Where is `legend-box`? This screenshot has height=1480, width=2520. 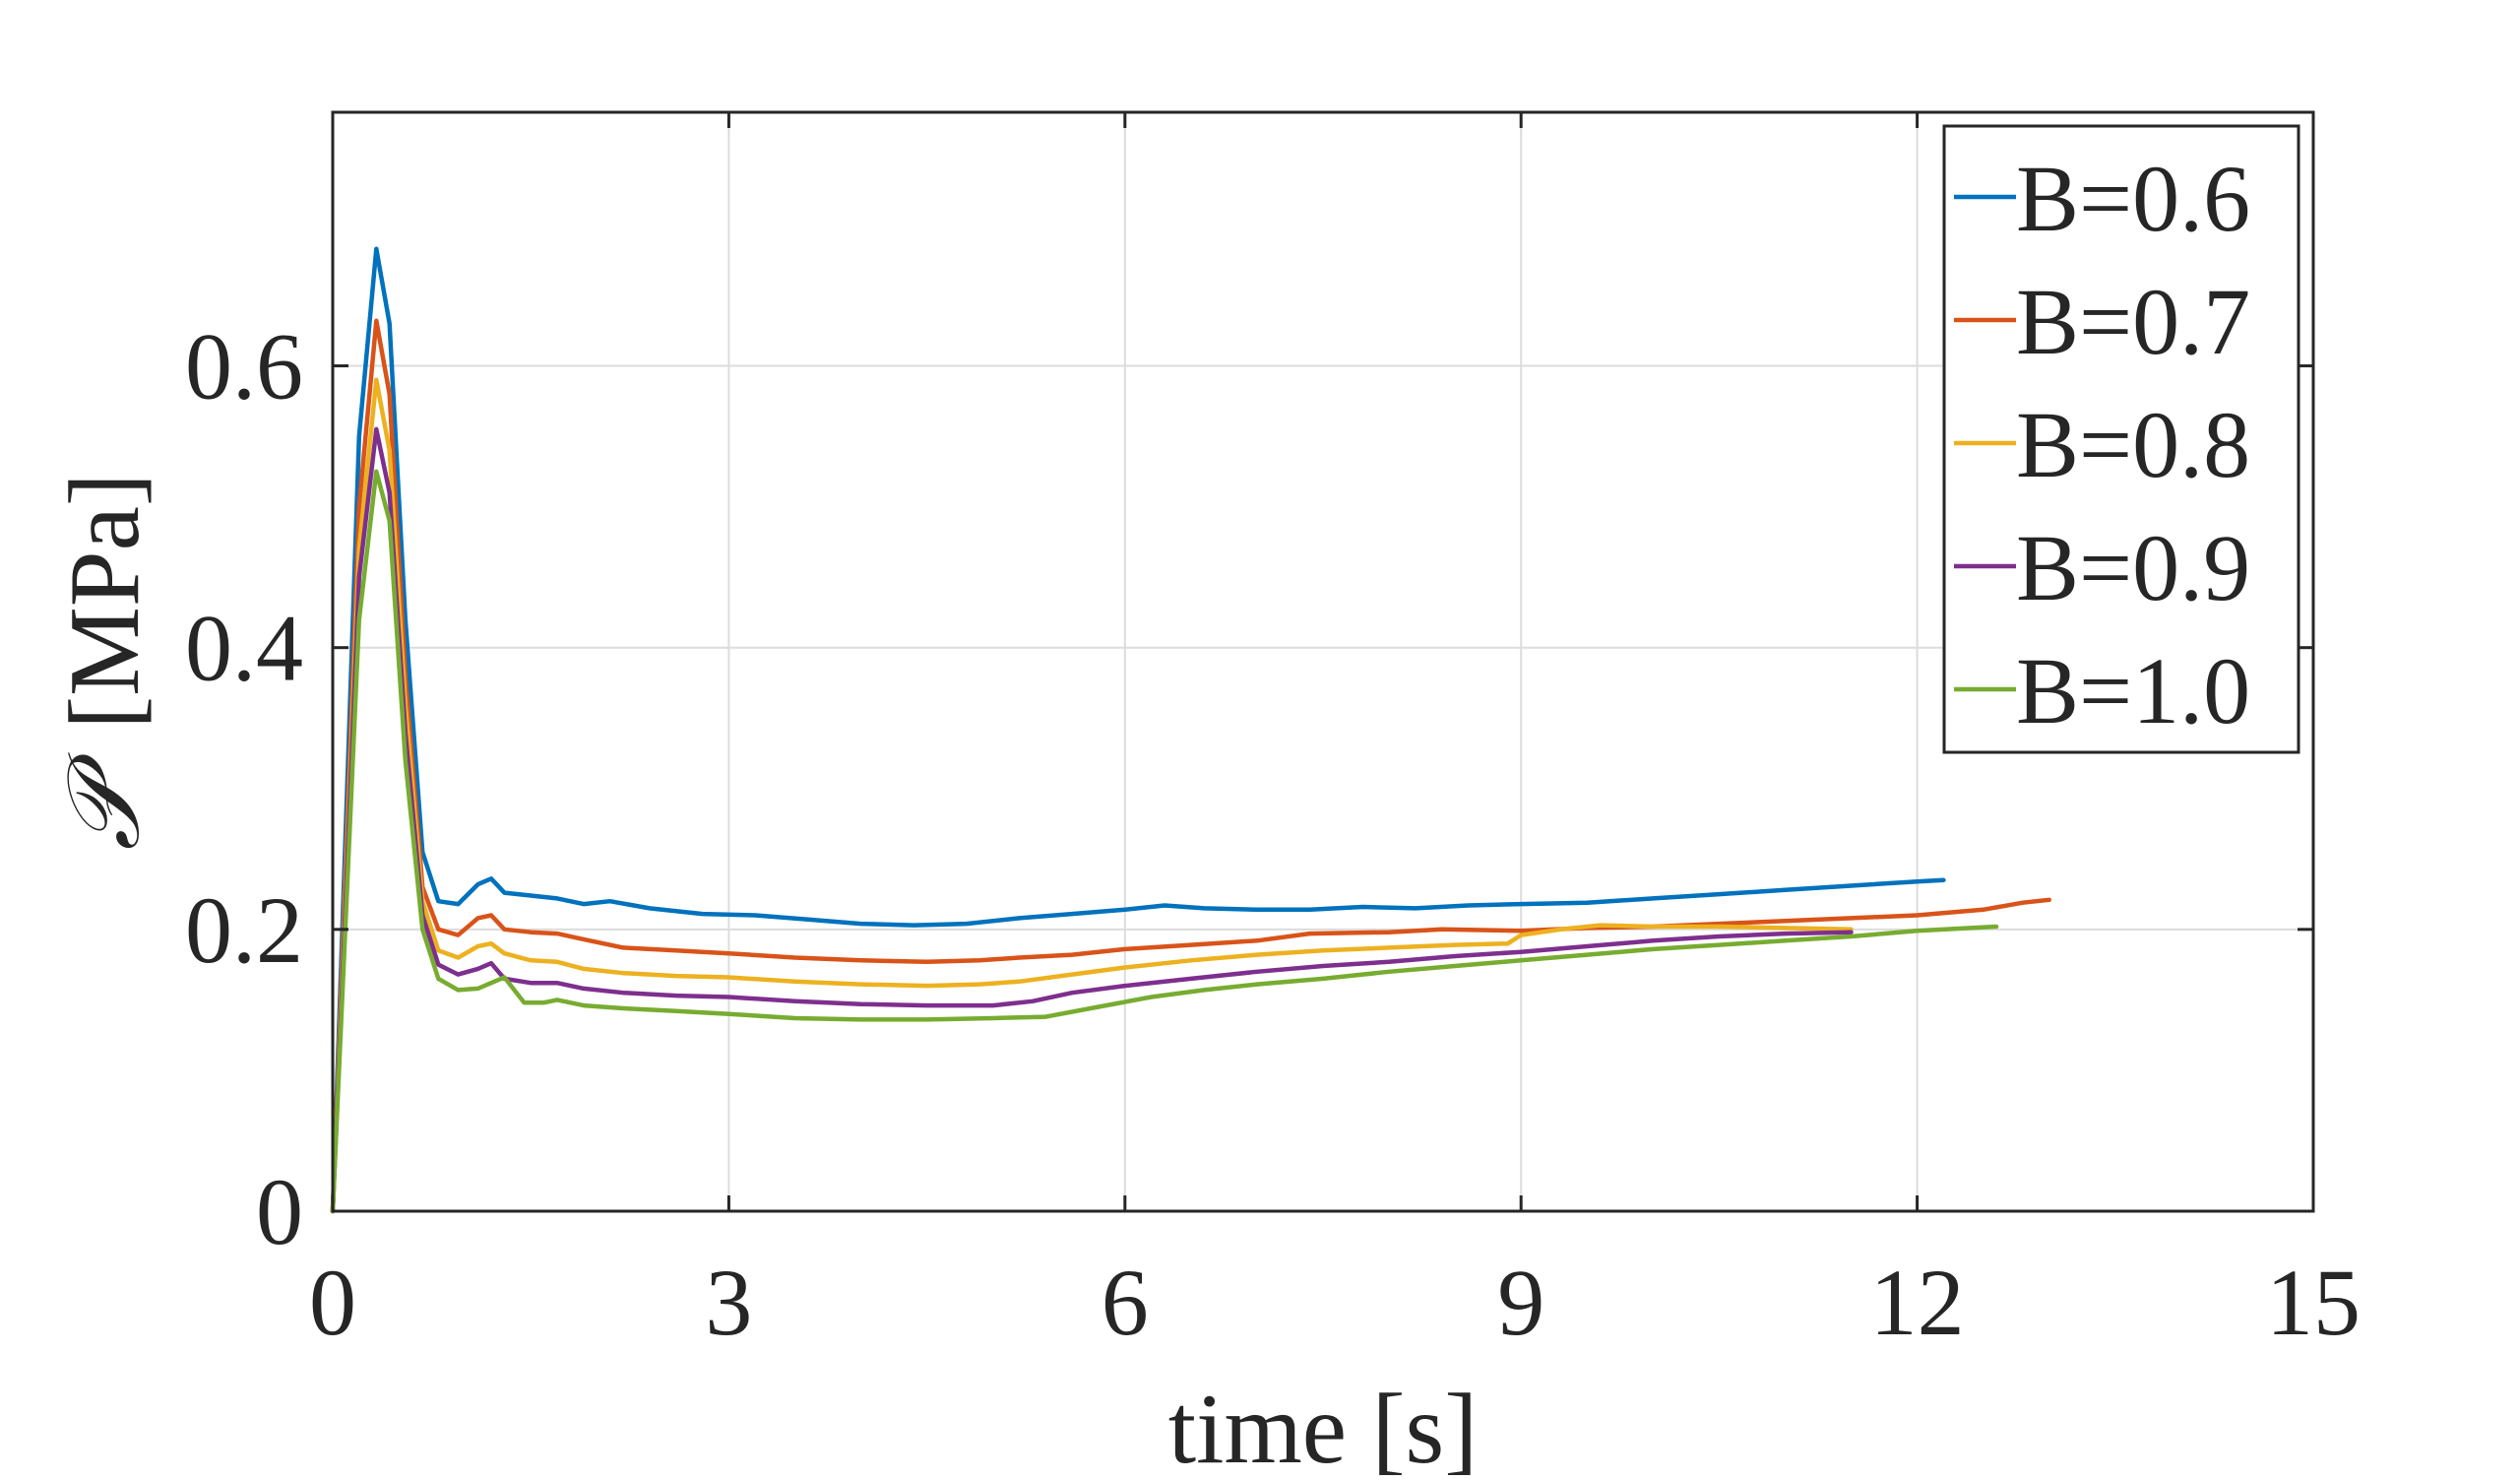 legend-box is located at coordinates (2121, 439).